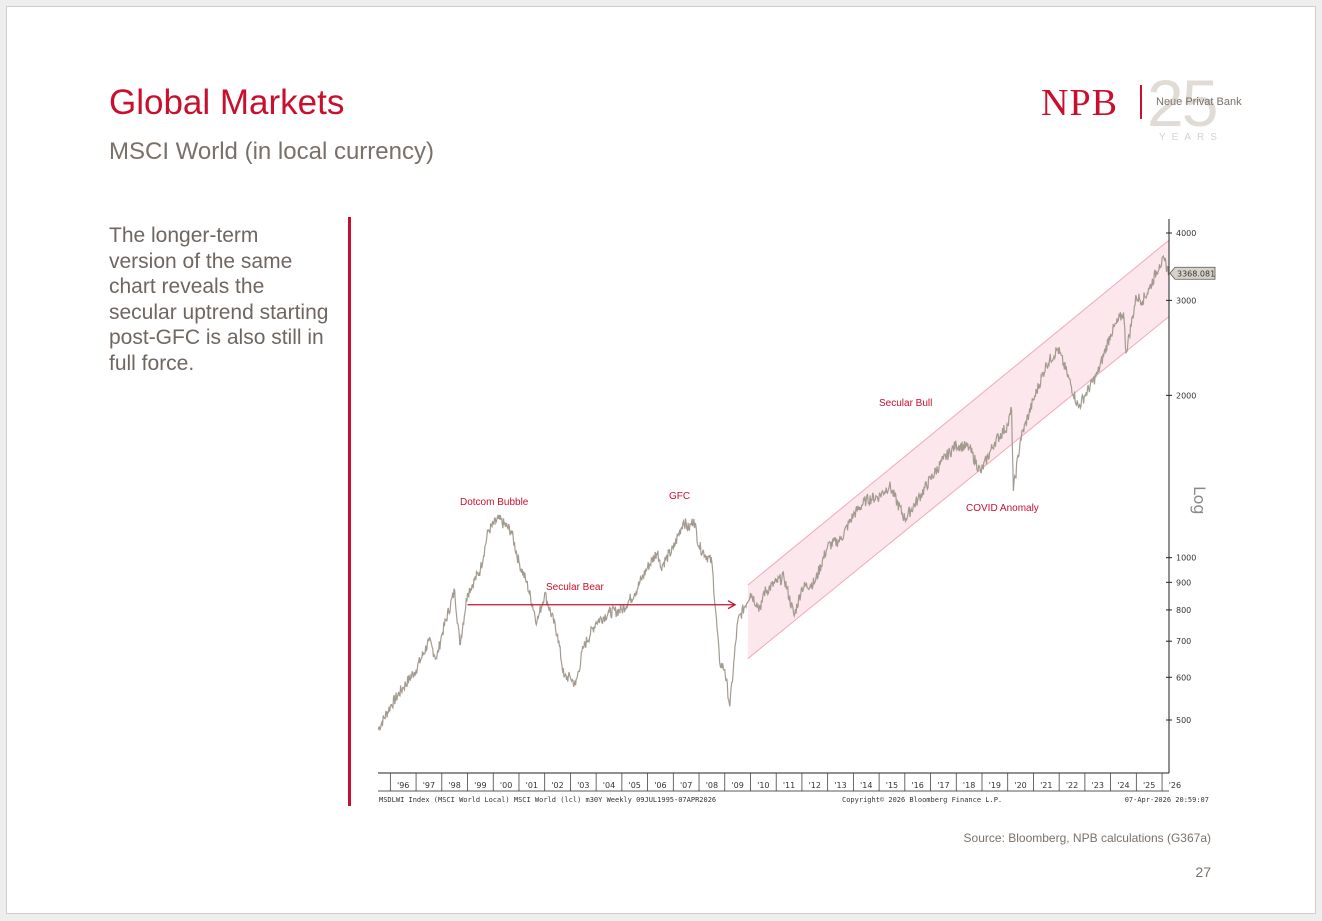 This screenshot has height=921, width=1322. I want to click on x-tick-label: '19, so click(995, 785).